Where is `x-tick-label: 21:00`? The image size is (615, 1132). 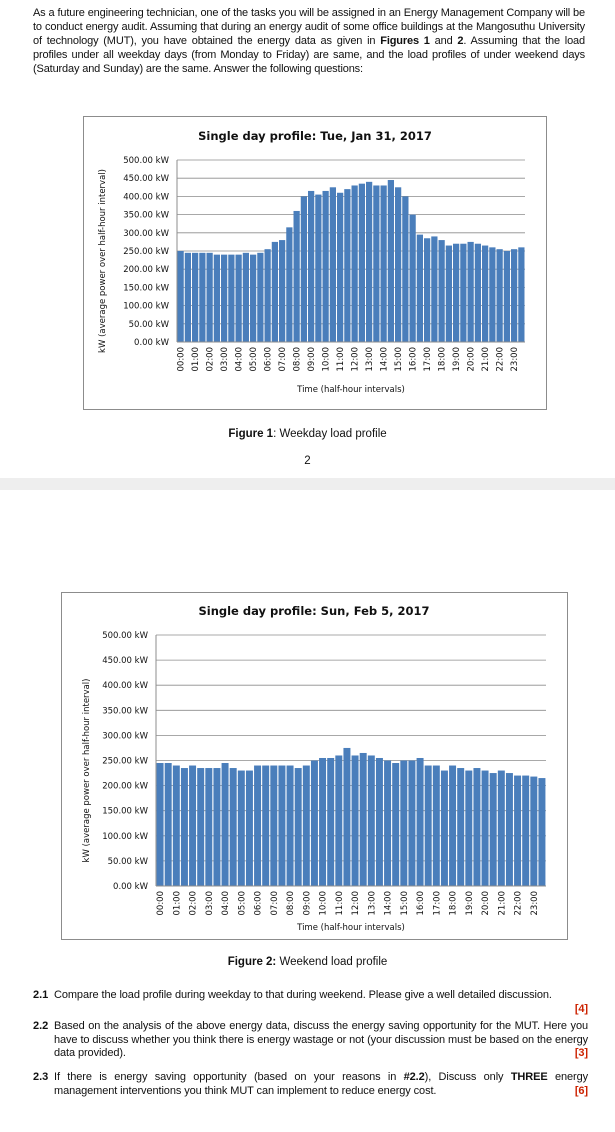
x-tick-label: 21:00 is located at coordinates (486, 359).